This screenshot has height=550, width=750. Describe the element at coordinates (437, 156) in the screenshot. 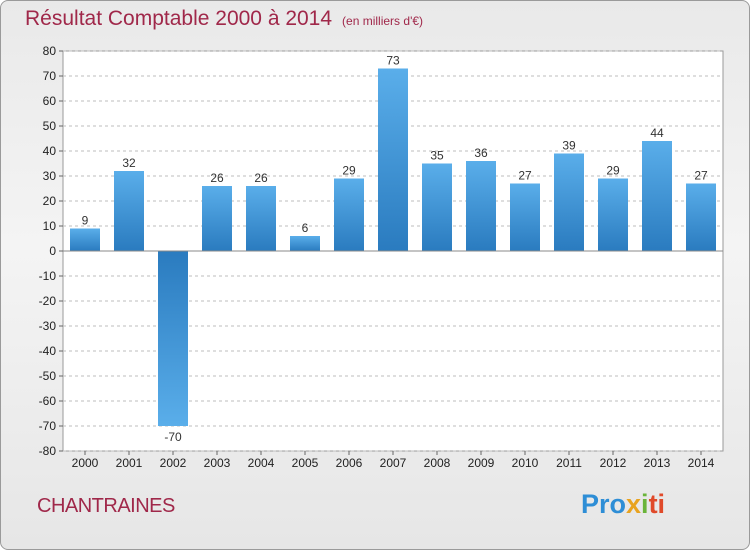

I see `data-label-2008: 35` at that location.